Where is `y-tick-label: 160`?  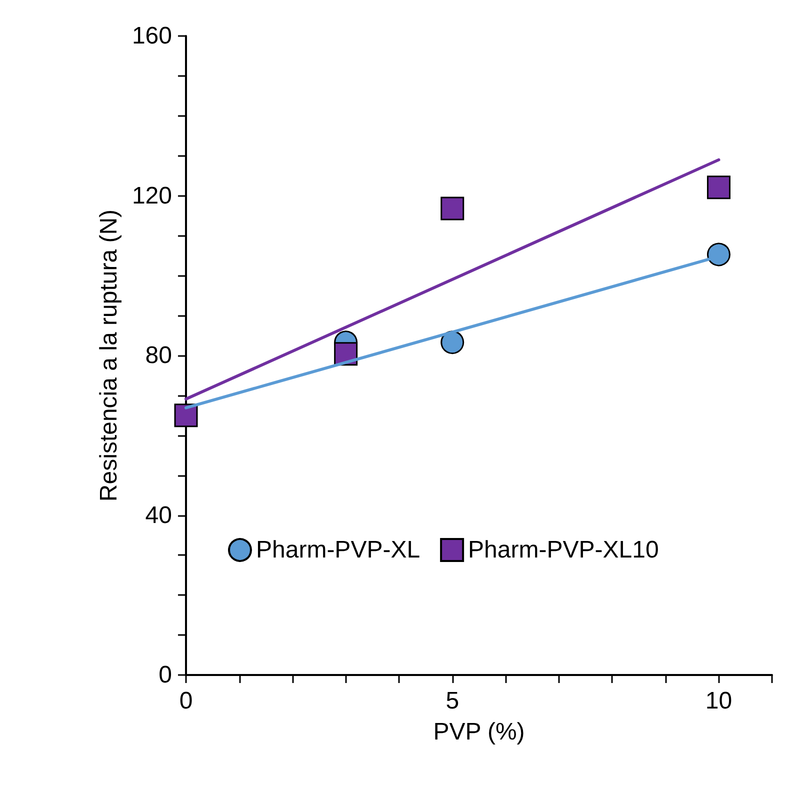 y-tick-label: 160 is located at coordinates (152, 36).